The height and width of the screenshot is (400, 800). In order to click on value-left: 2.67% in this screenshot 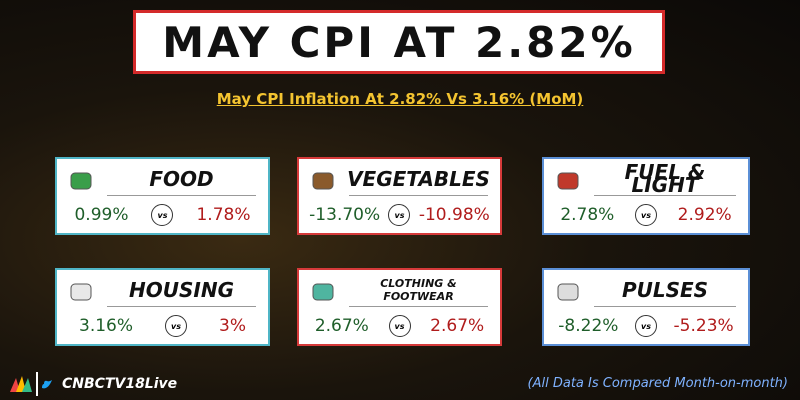, I will do `click(341, 326)`.